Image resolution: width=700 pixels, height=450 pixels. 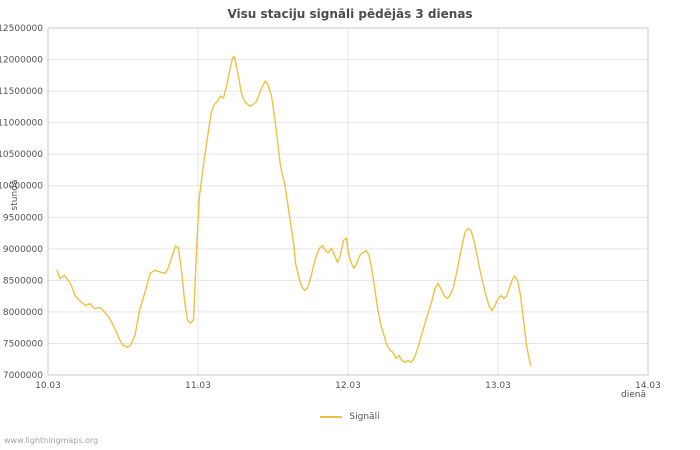 What do you see at coordinates (21, 29) in the screenshot?
I see `svg-text: 12500000` at bounding box center [21, 29].